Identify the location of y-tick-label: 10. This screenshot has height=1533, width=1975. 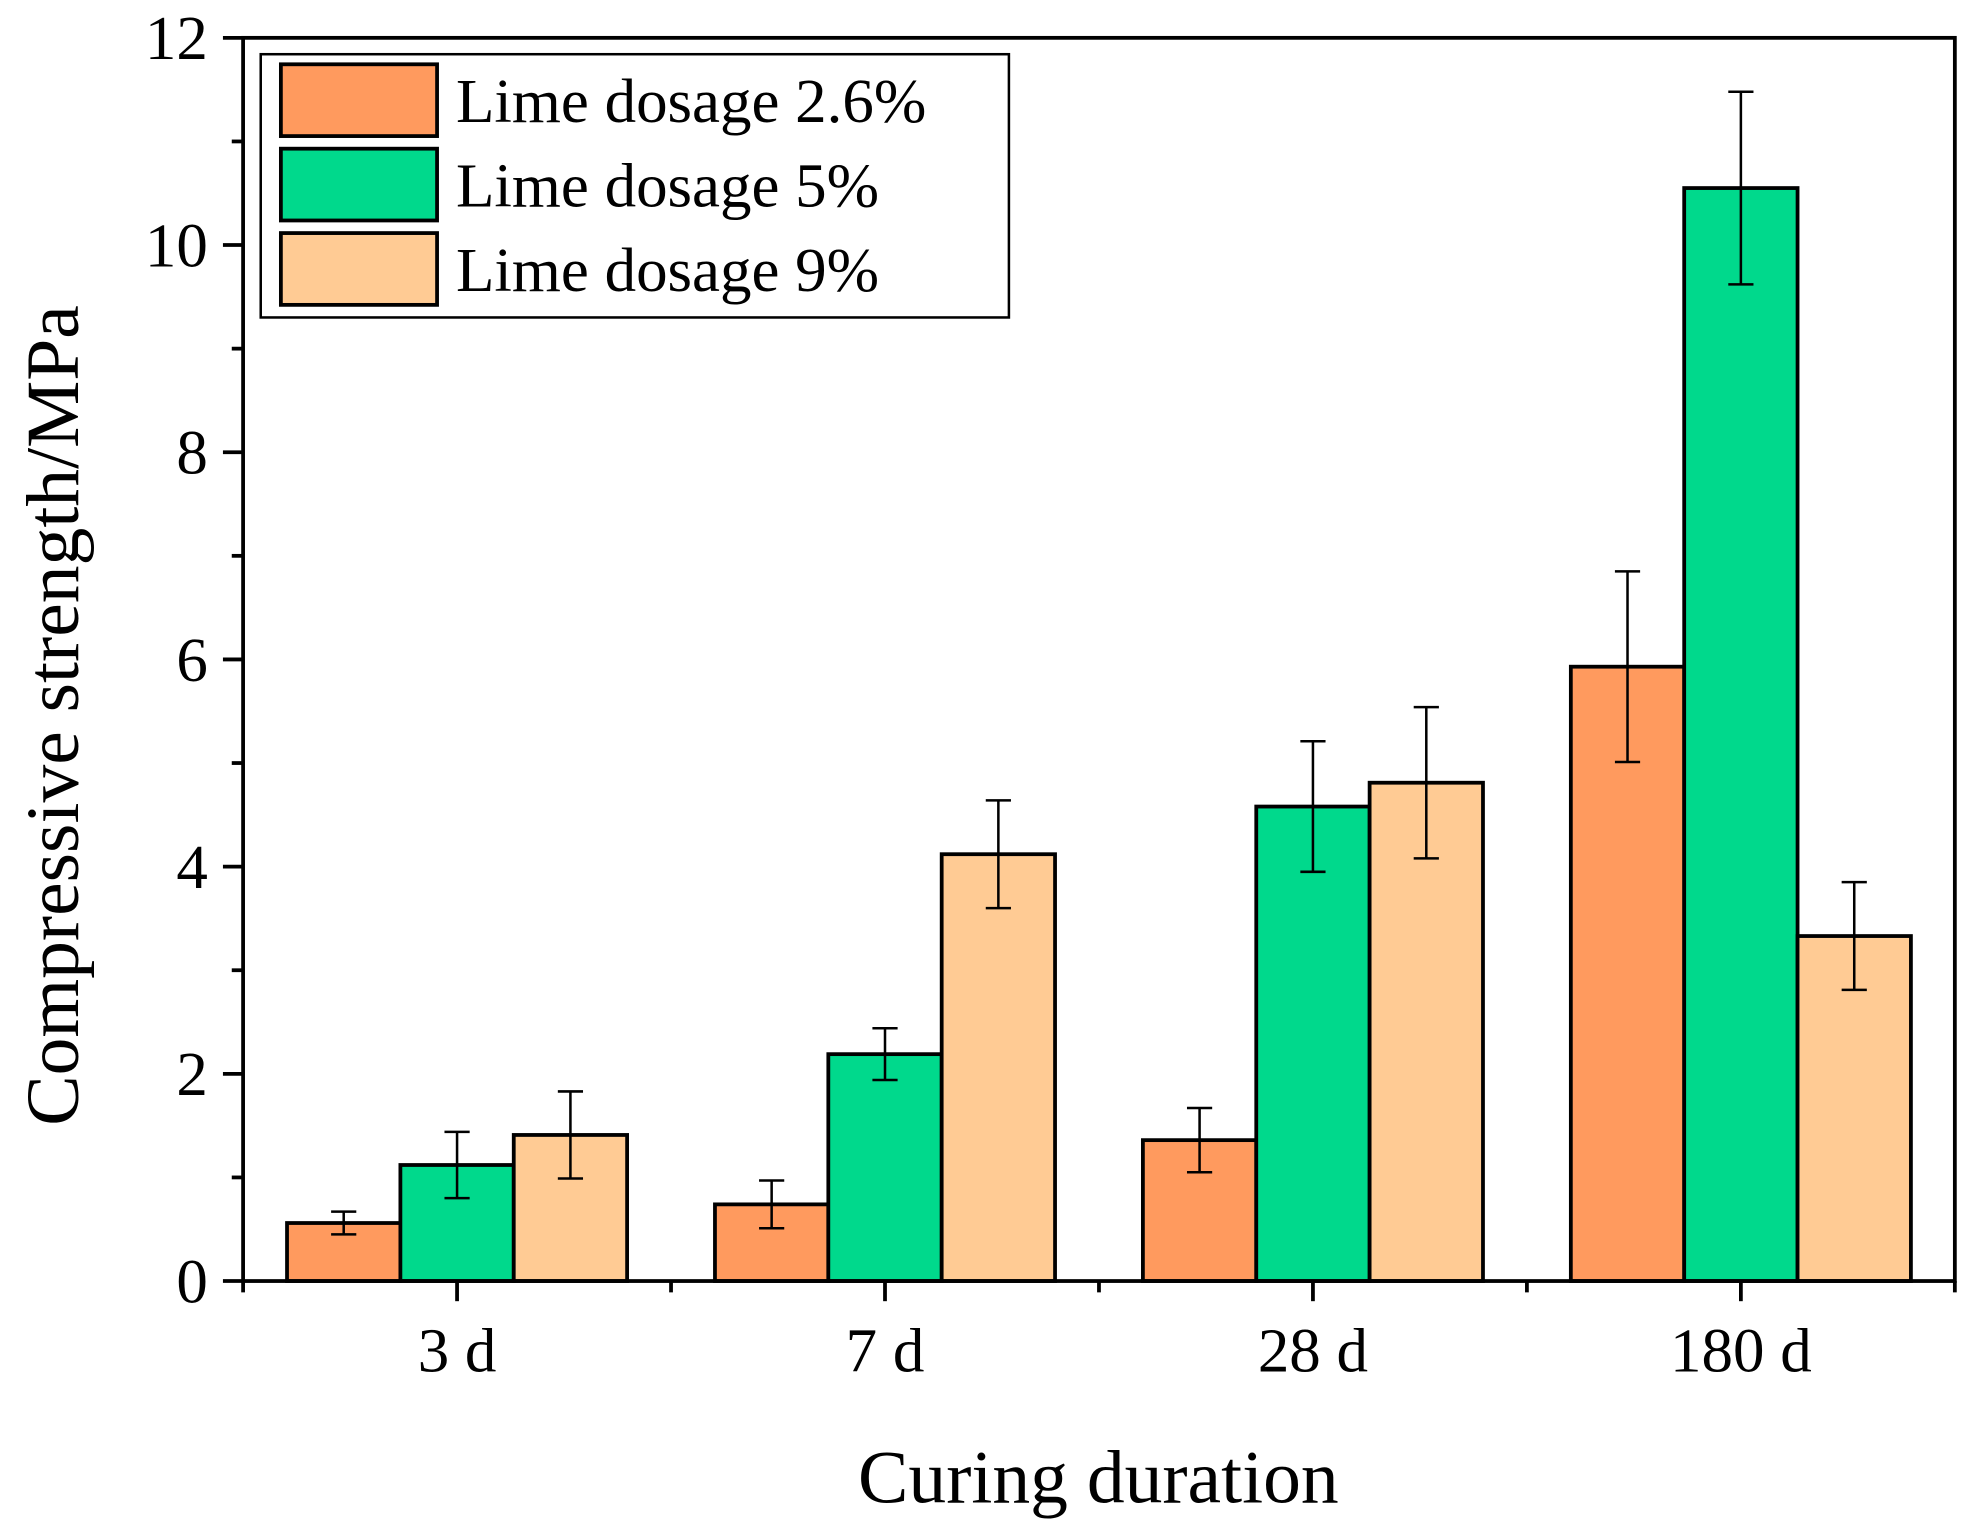
(176, 245).